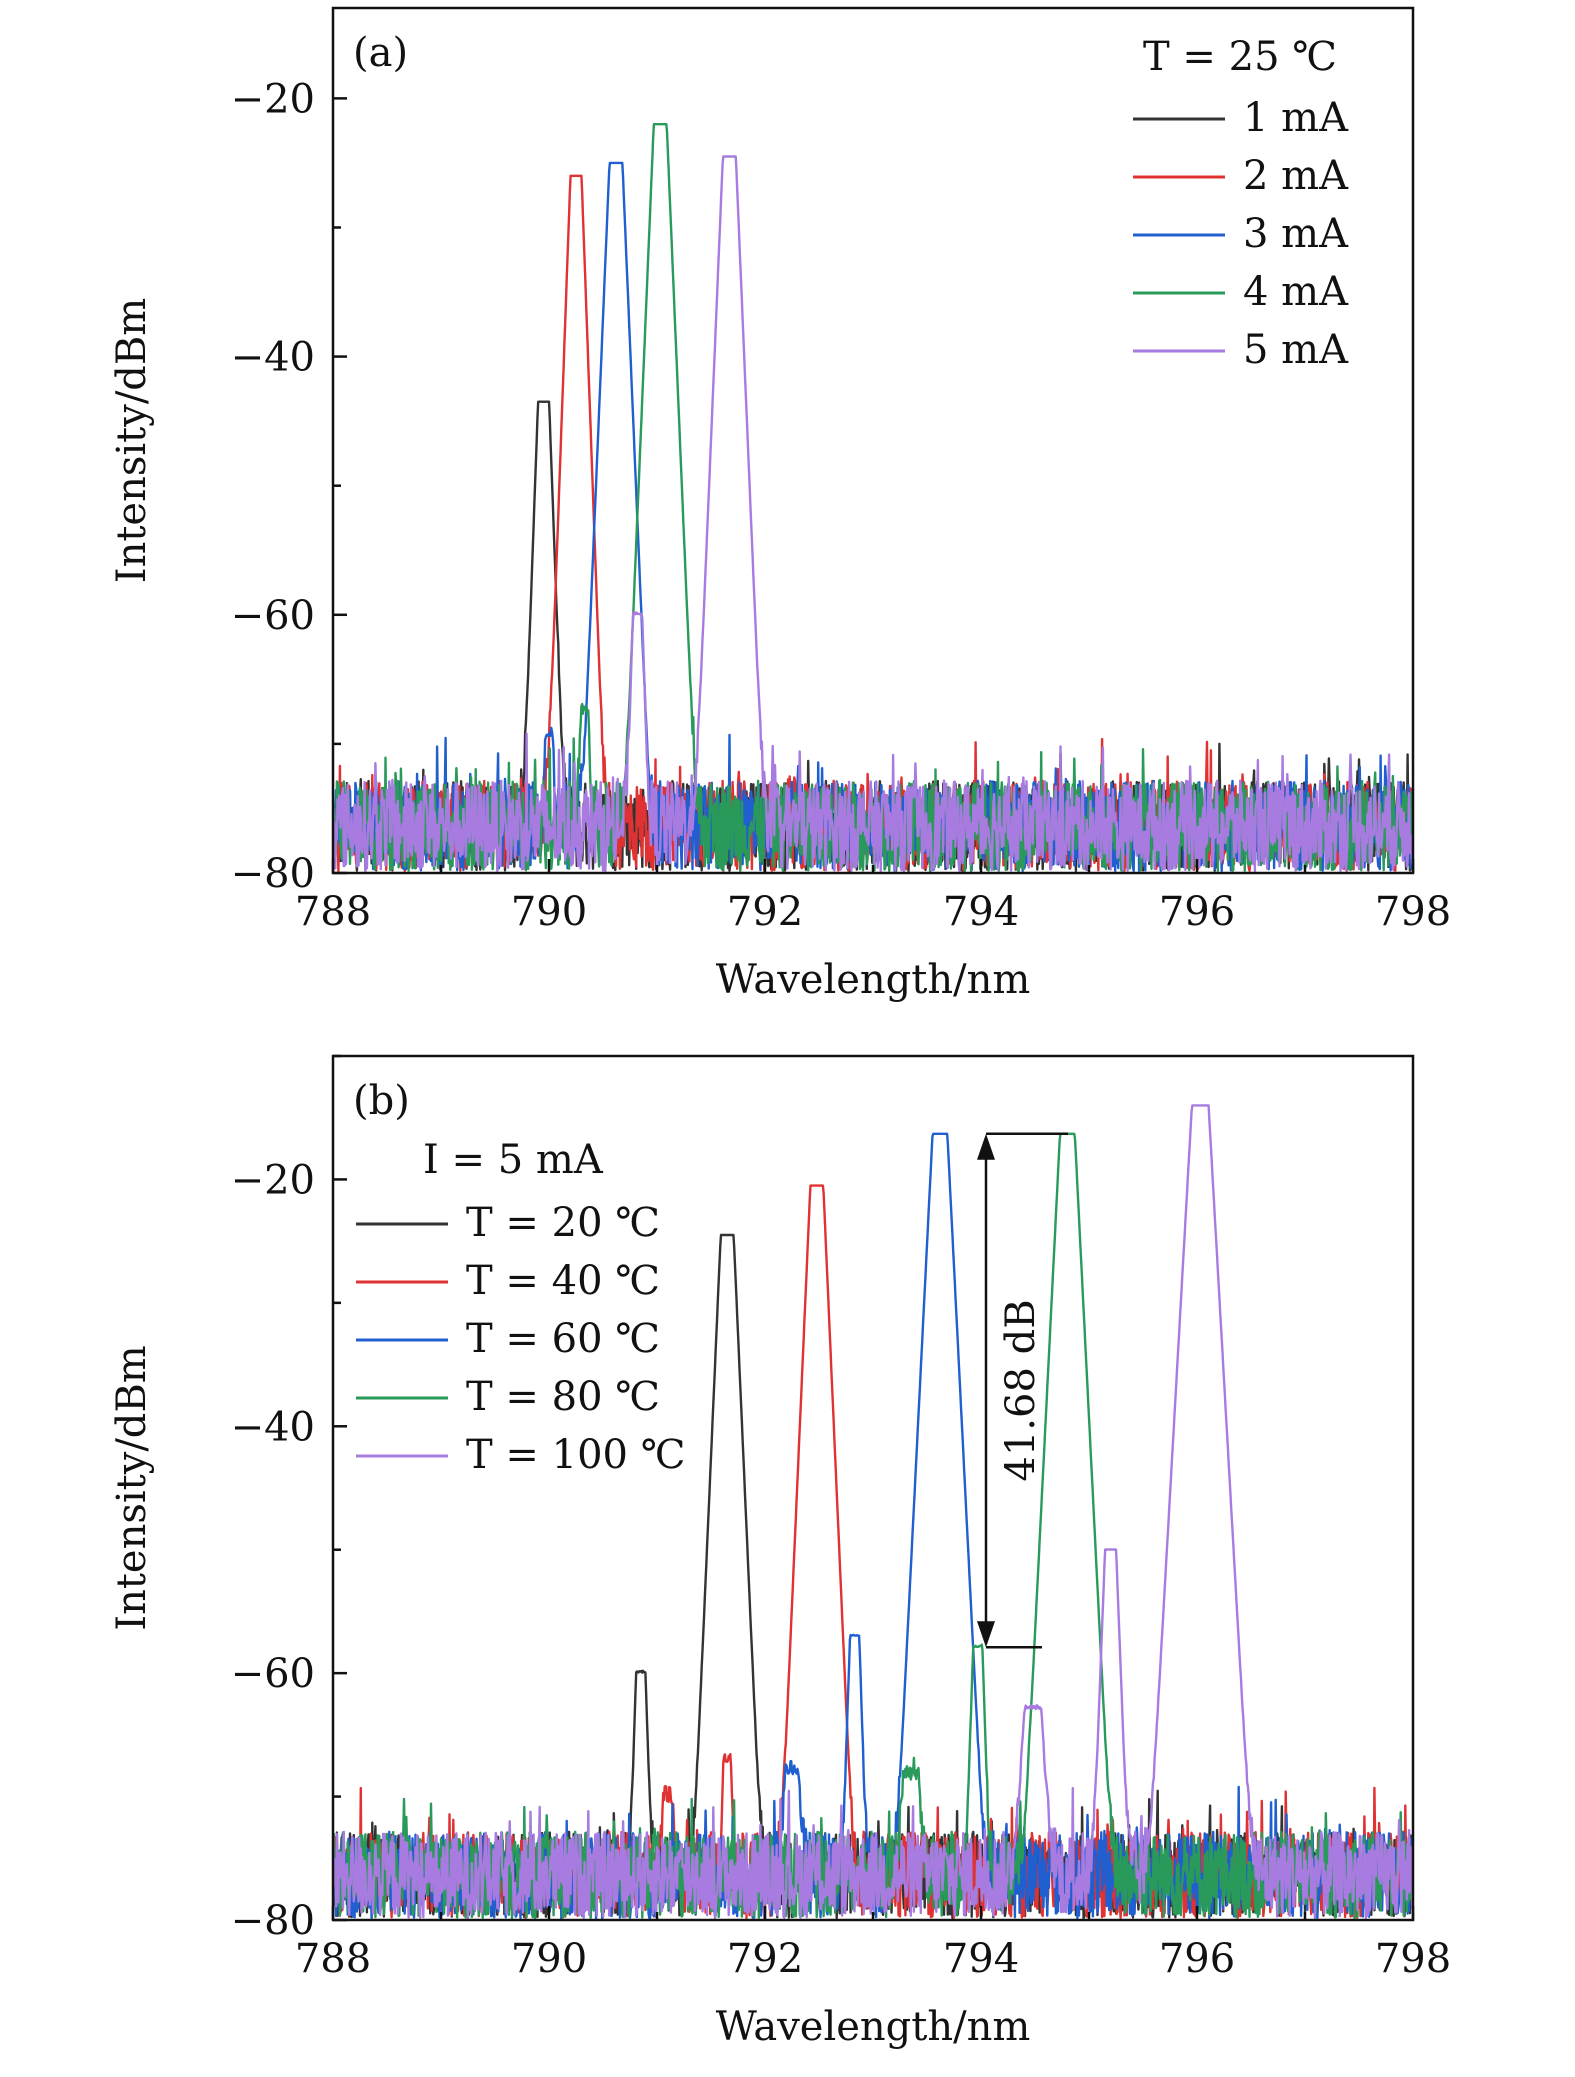 The width and height of the screenshot is (1575, 2077). Describe the element at coordinates (986, 1634) in the screenshot. I see `annotation-arrow-down` at that location.